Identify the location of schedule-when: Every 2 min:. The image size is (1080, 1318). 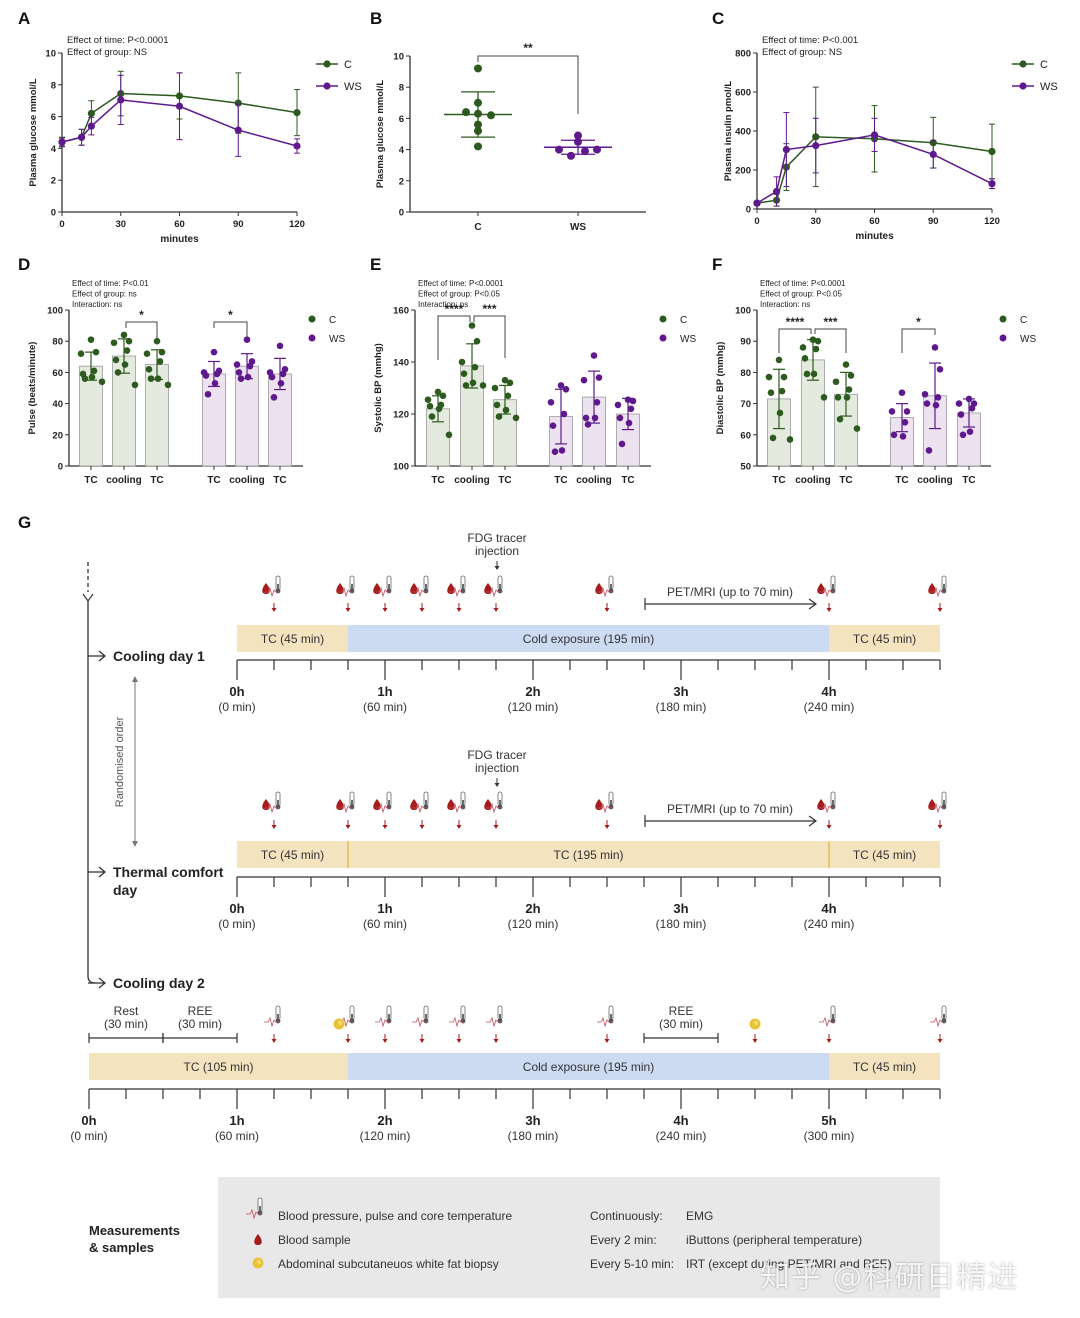
(623, 1240).